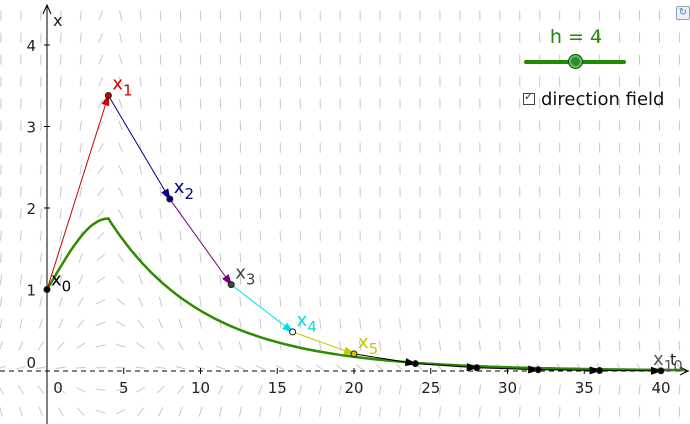 This screenshot has width=690, height=424. I want to click on direction-field-checkbox: ✓, so click(529, 97).